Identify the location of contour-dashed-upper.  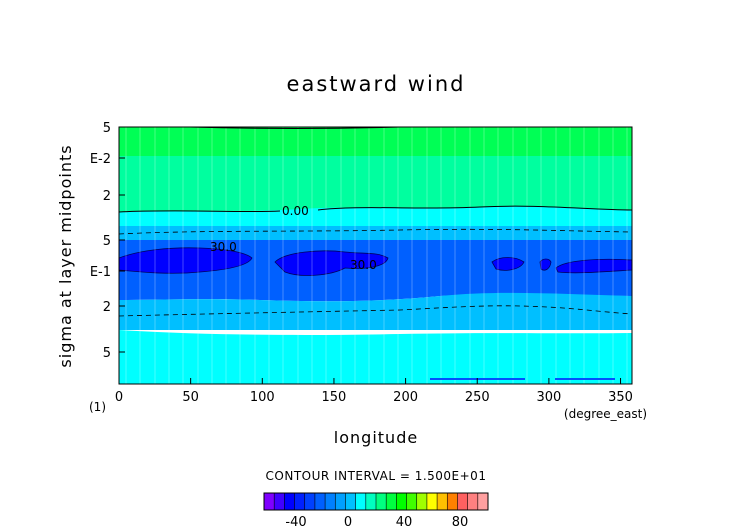
(375, 231).